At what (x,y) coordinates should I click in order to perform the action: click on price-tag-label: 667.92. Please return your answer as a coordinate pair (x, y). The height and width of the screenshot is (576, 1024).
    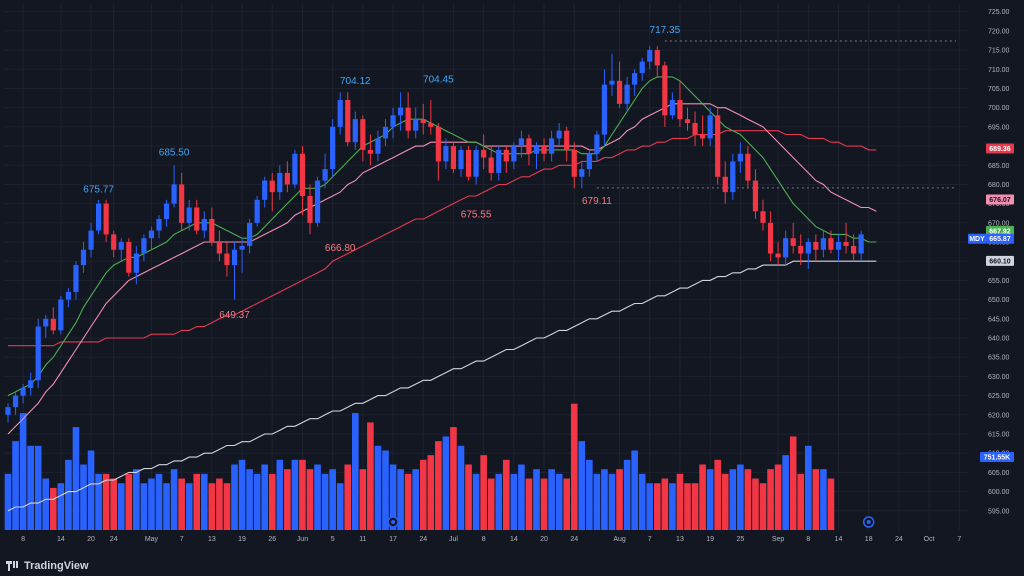
    Looking at the image, I should click on (1000, 231).